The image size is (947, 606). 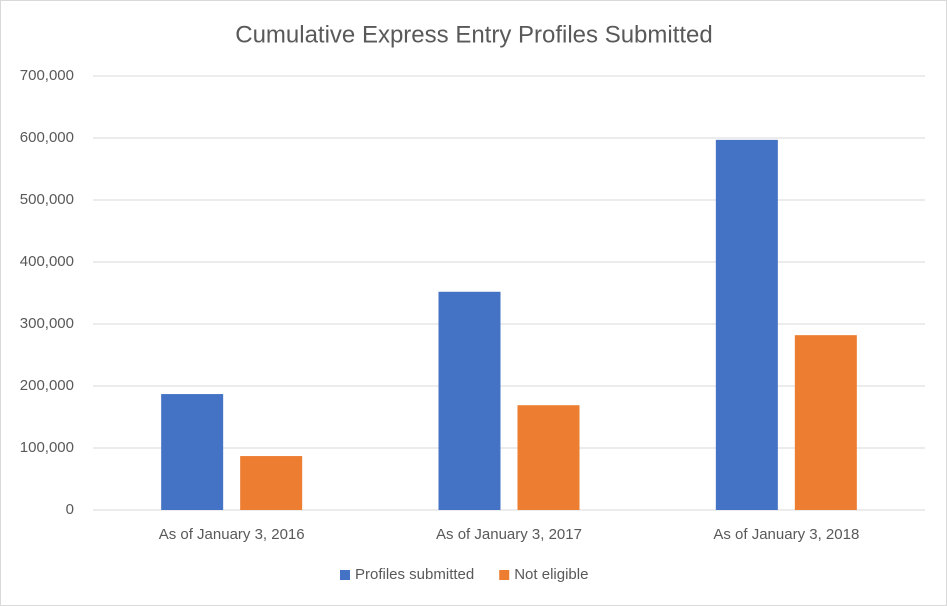 I want to click on x-tick-label: As of January 3, 2016, so click(x=232, y=534).